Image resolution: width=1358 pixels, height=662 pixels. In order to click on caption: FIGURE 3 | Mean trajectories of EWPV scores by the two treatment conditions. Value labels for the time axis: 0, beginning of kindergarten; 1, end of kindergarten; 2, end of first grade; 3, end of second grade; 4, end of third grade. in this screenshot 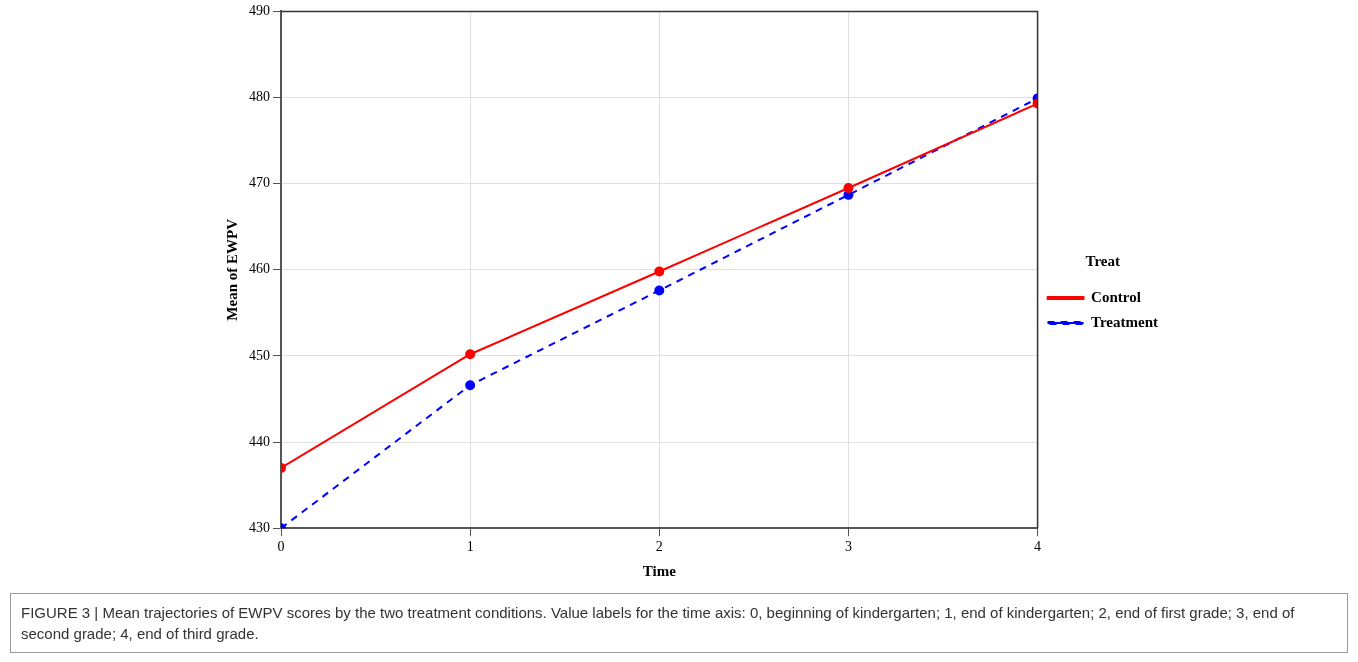, I will do `click(679, 623)`.